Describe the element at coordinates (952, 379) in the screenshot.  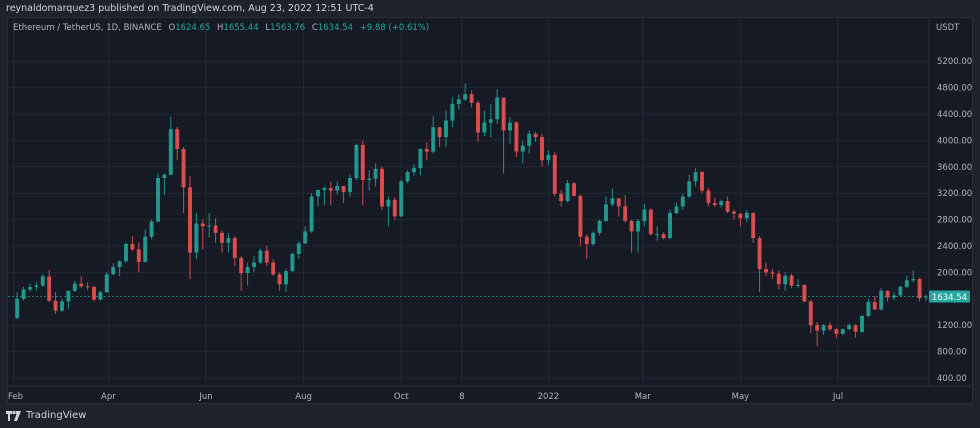
I see `price-tick-label: 400.00` at that location.